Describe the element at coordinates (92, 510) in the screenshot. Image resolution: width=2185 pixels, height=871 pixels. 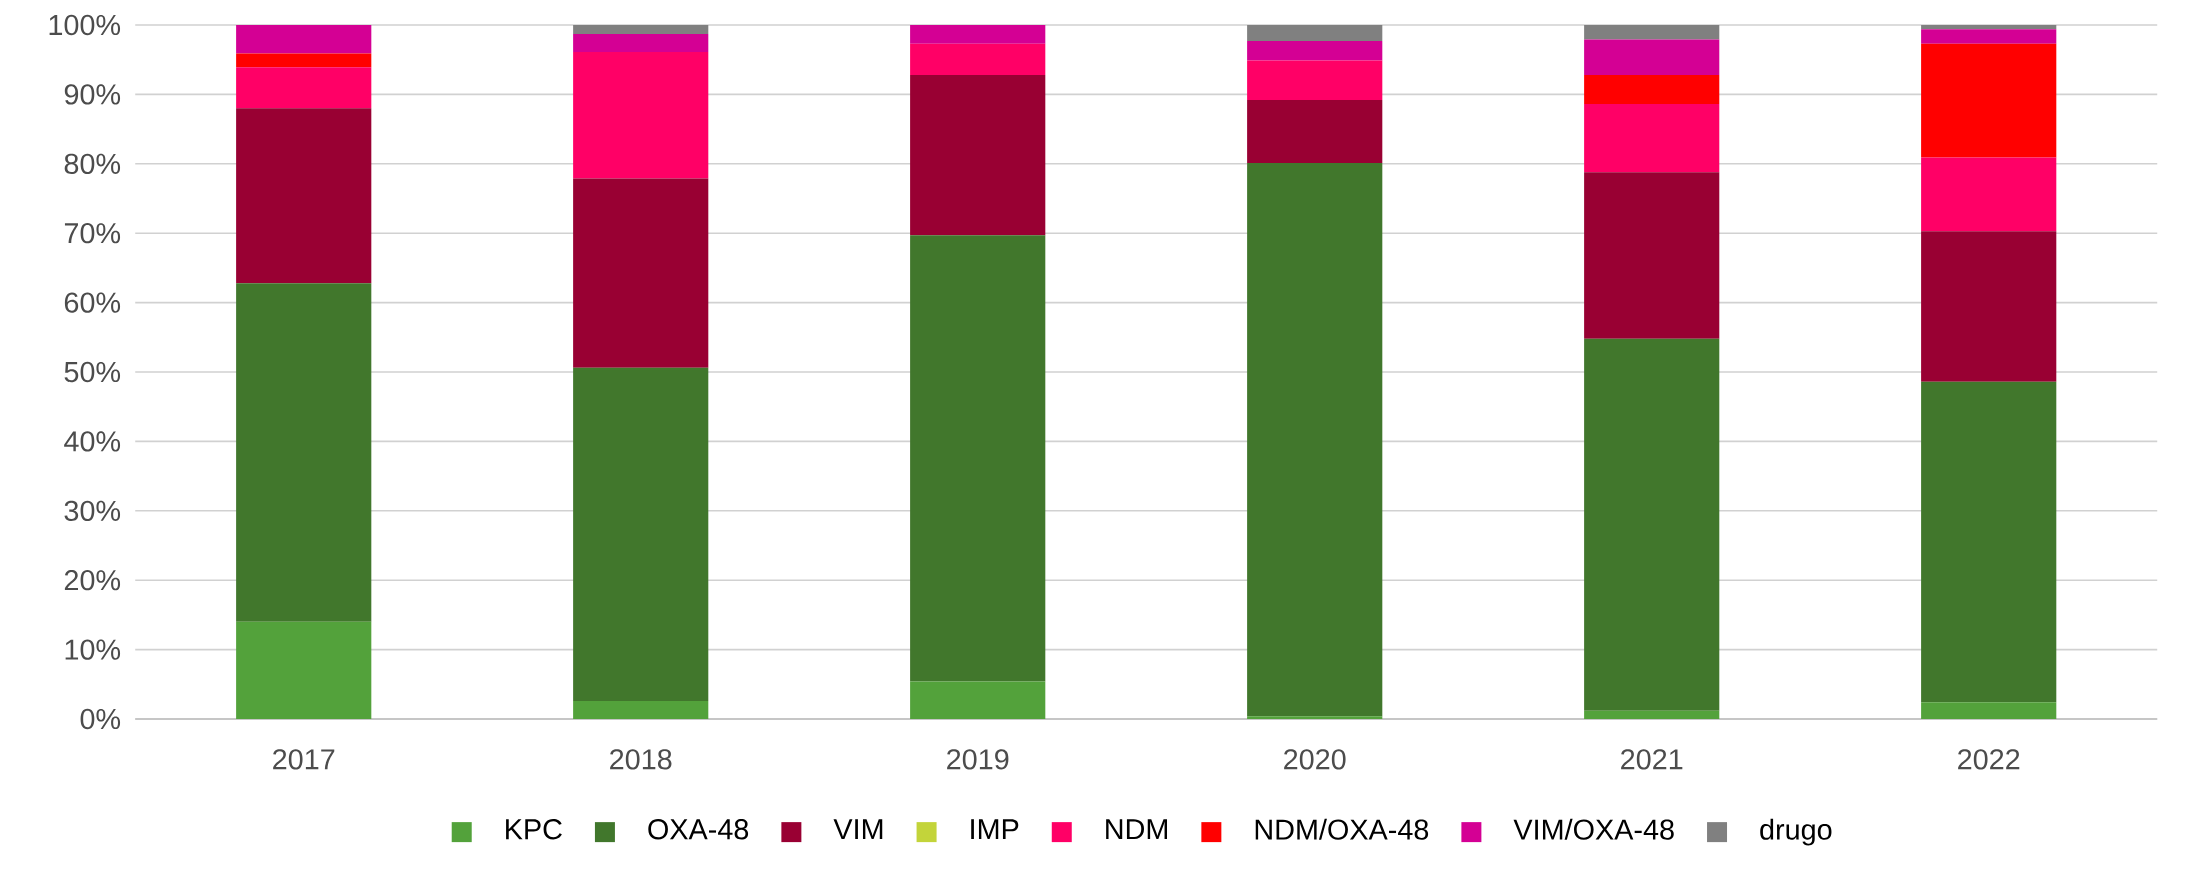
I see `y-tick-label: 30%` at that location.